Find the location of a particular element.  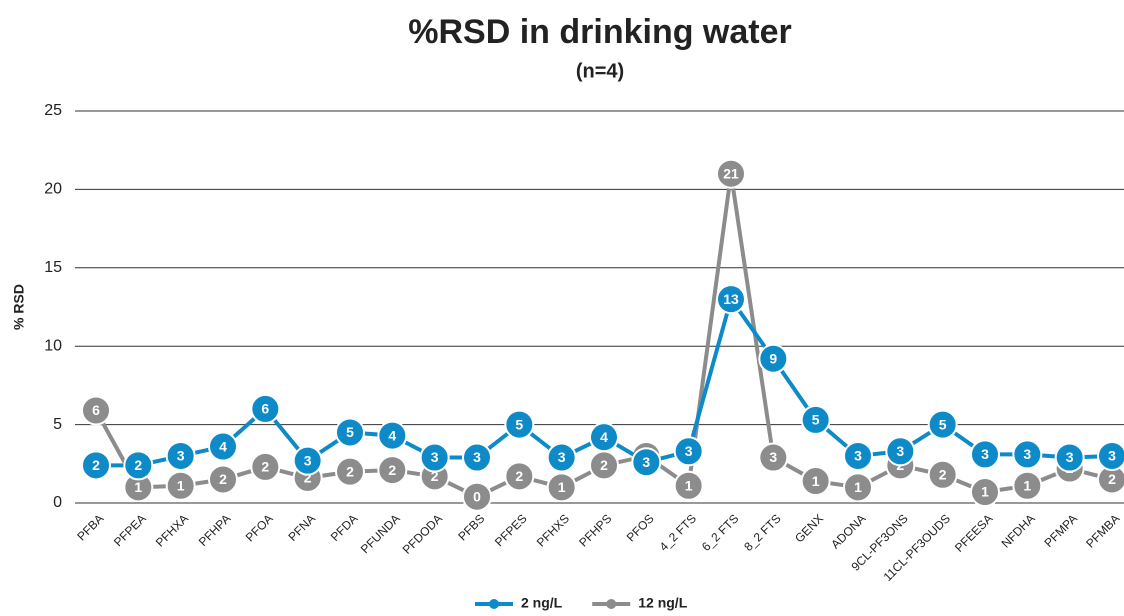

y-tick-label: 5 is located at coordinates (57, 424).